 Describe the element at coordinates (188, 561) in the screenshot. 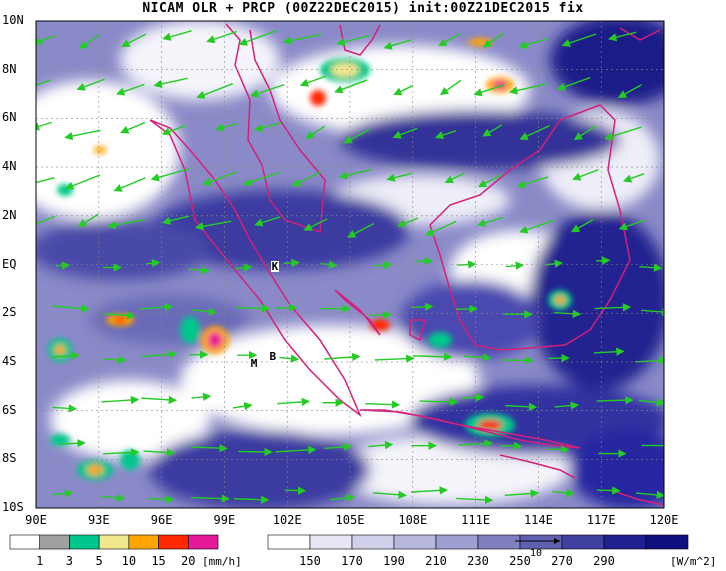

I see `colorbar-tick-label: 20` at that location.